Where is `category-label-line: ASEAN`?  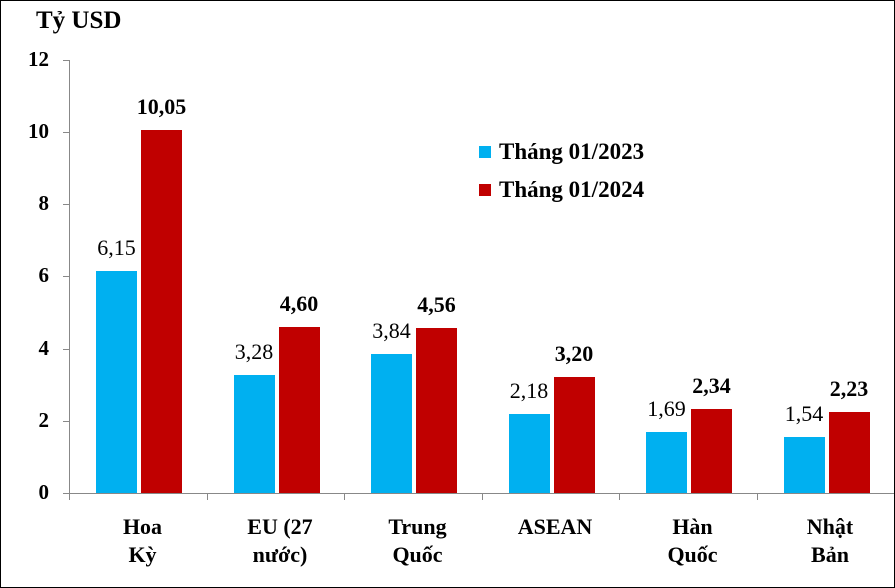
category-label-line: ASEAN is located at coordinates (555, 526).